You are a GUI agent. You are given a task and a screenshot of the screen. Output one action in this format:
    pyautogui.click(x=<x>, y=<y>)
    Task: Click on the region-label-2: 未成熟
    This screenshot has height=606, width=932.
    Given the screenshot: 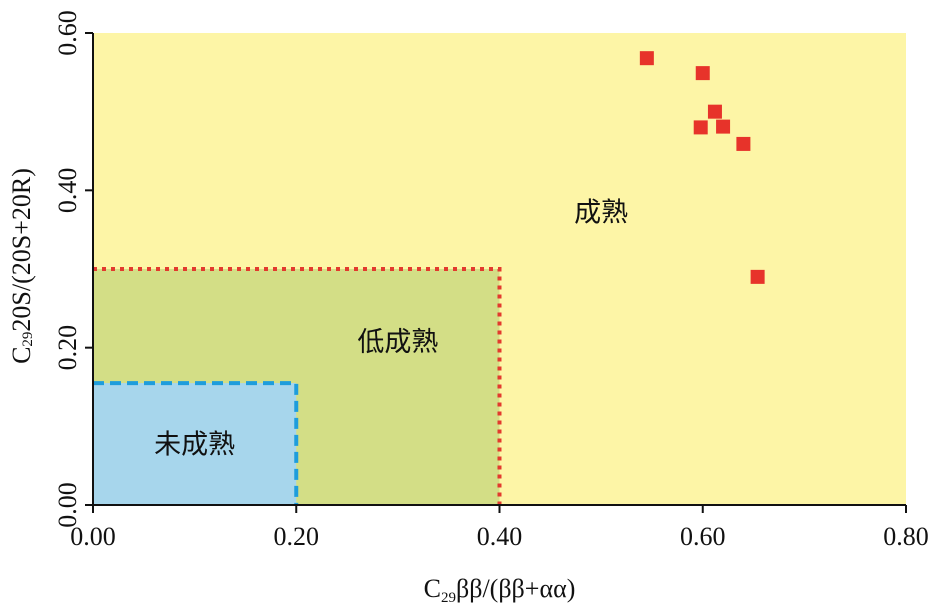 What is the action you would take?
    pyautogui.click(x=194, y=445)
    